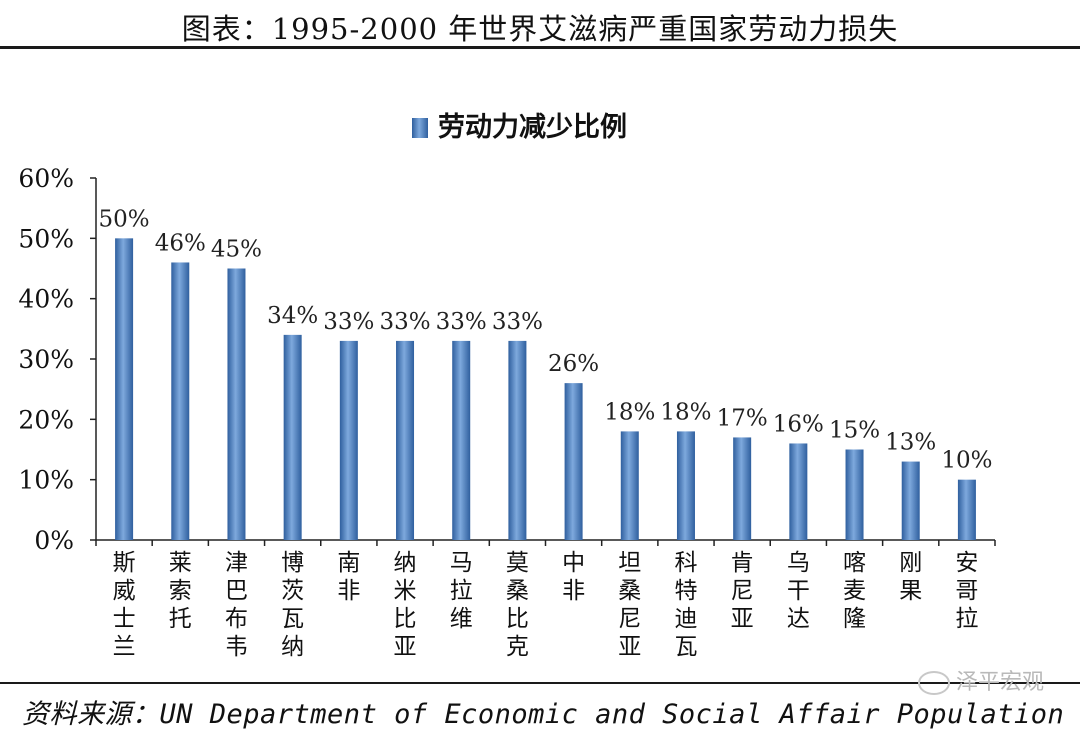 This screenshot has height=732, width=1080. What do you see at coordinates (46, 299) in the screenshot?
I see `y-tick-label: 40%` at bounding box center [46, 299].